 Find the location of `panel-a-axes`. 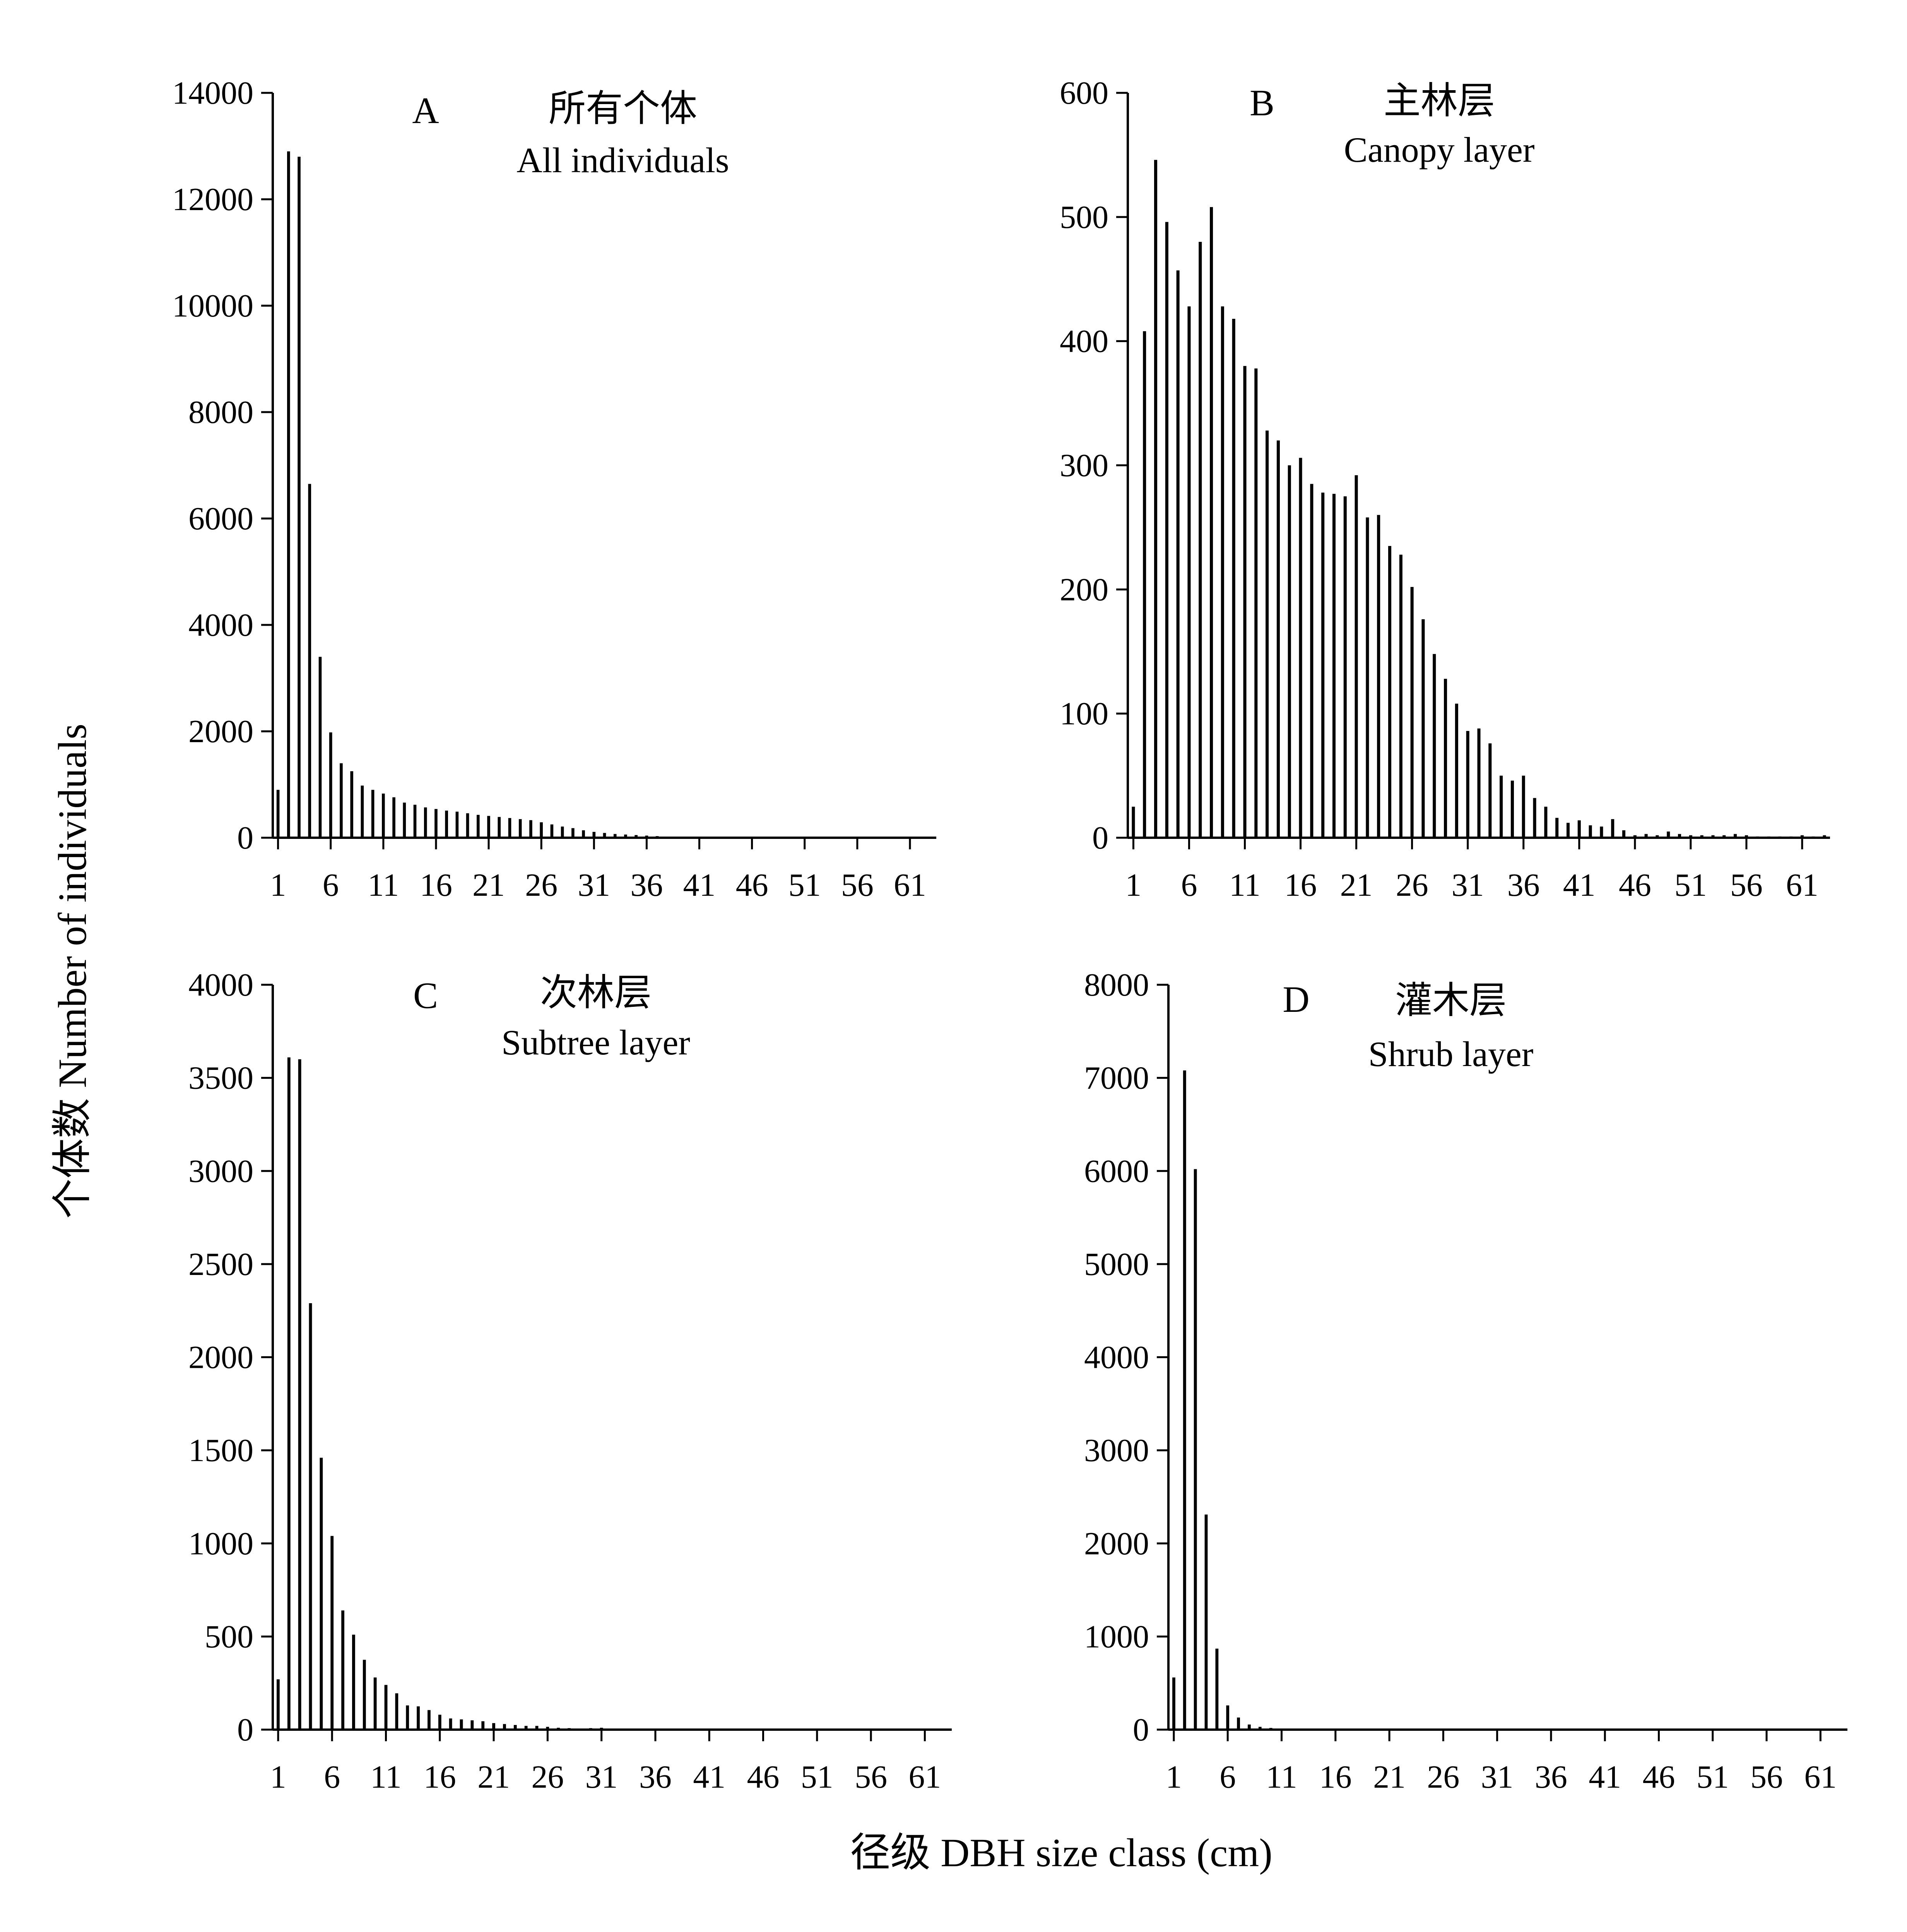

panel-a-axes is located at coordinates (604, 466).